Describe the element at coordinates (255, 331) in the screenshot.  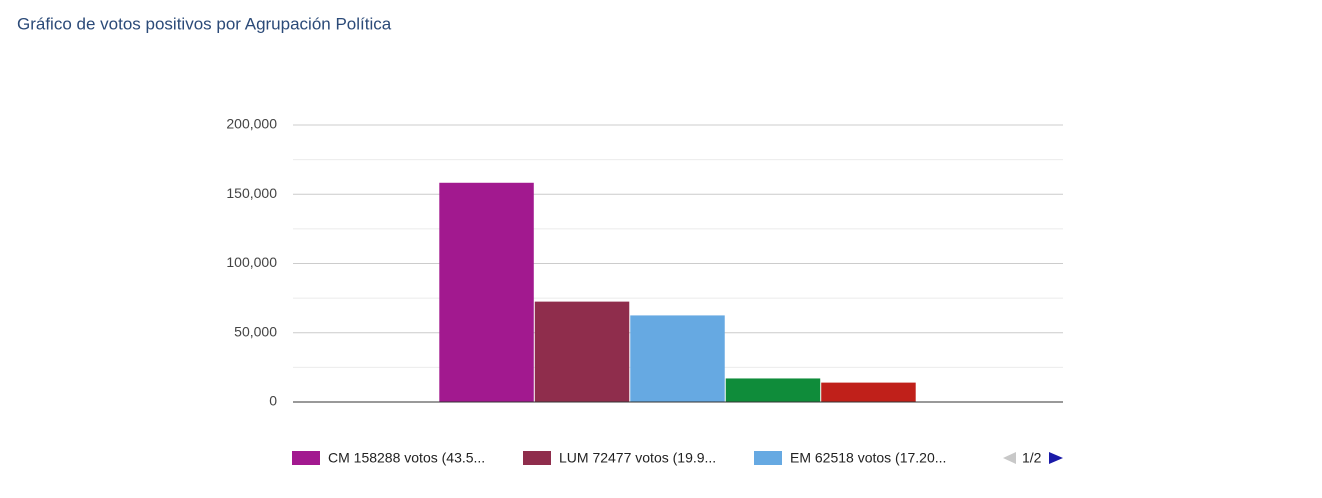
I see `y-tick-label: 50,000` at that location.